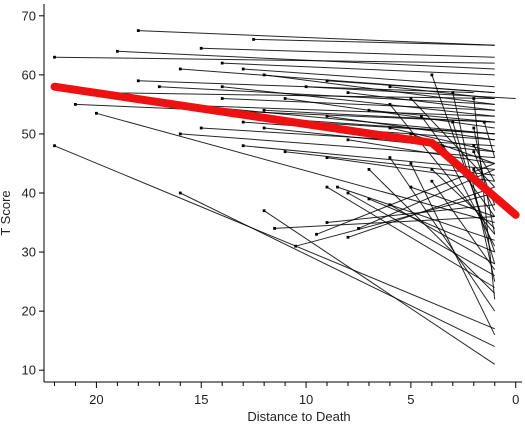 The image size is (525, 426). Describe the element at coordinates (410, 399) in the screenshot. I see `x-tick-label: 5` at that location.